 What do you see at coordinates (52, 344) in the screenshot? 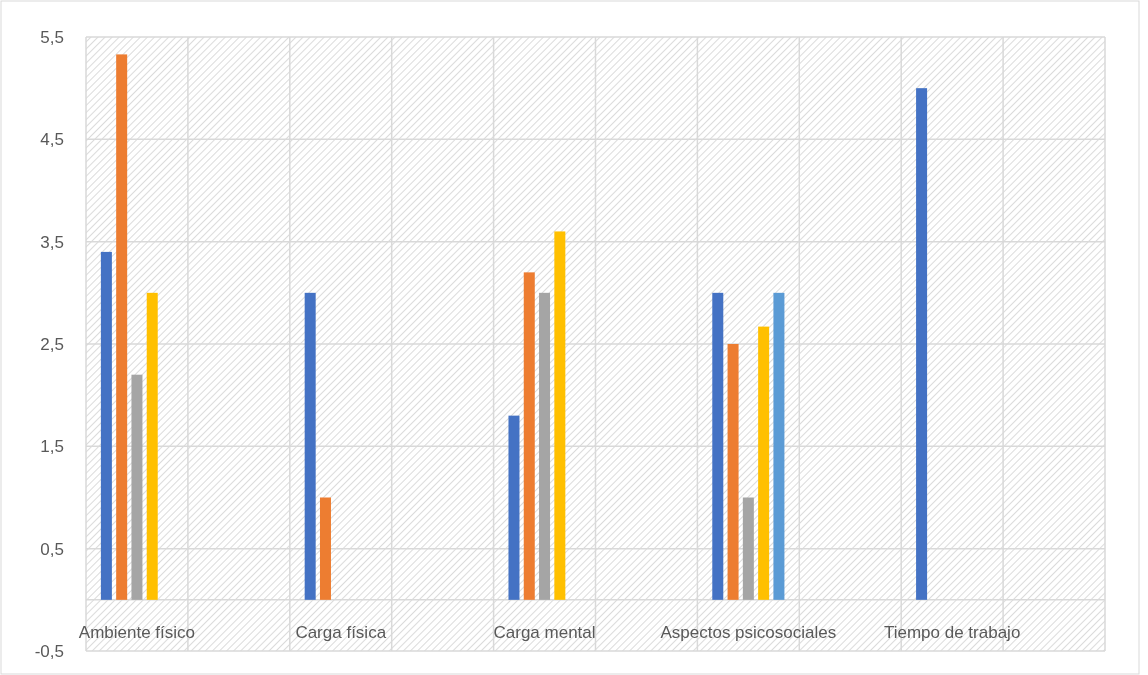
I see `y-tick-label: 2,5` at bounding box center [52, 344].